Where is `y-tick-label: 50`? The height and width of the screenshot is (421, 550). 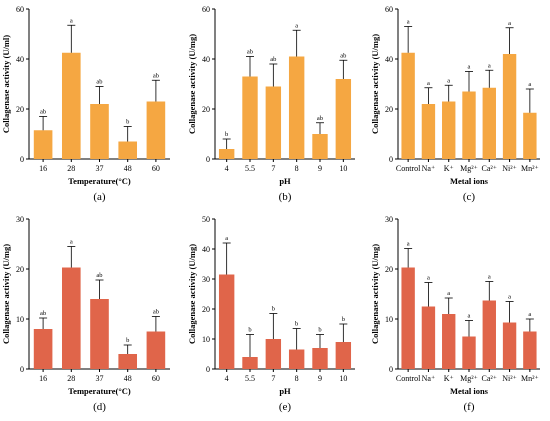
y-tick-label: 50 is located at coordinates (206, 219).